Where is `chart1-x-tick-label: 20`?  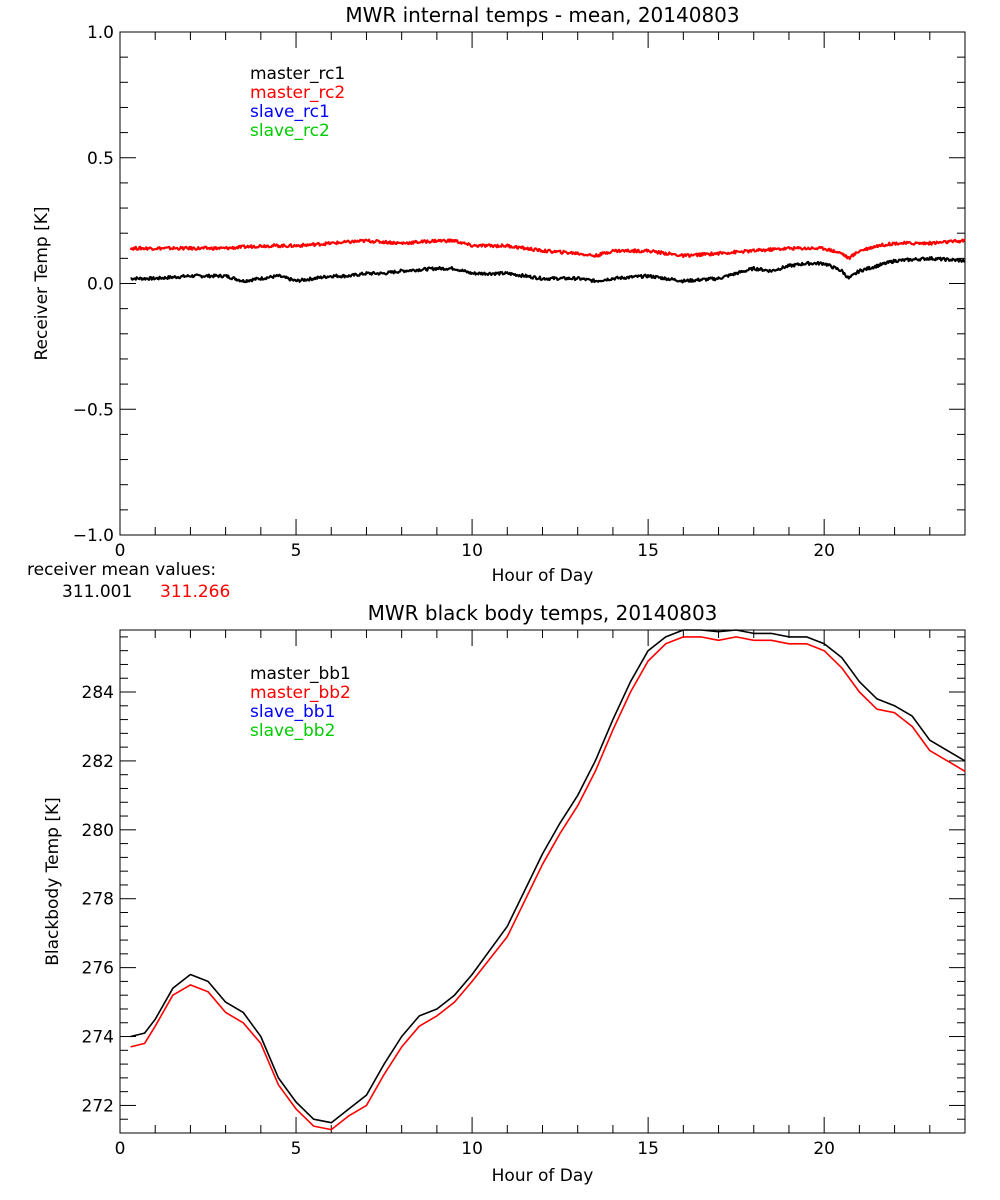 chart1-x-tick-label: 20 is located at coordinates (824, 551).